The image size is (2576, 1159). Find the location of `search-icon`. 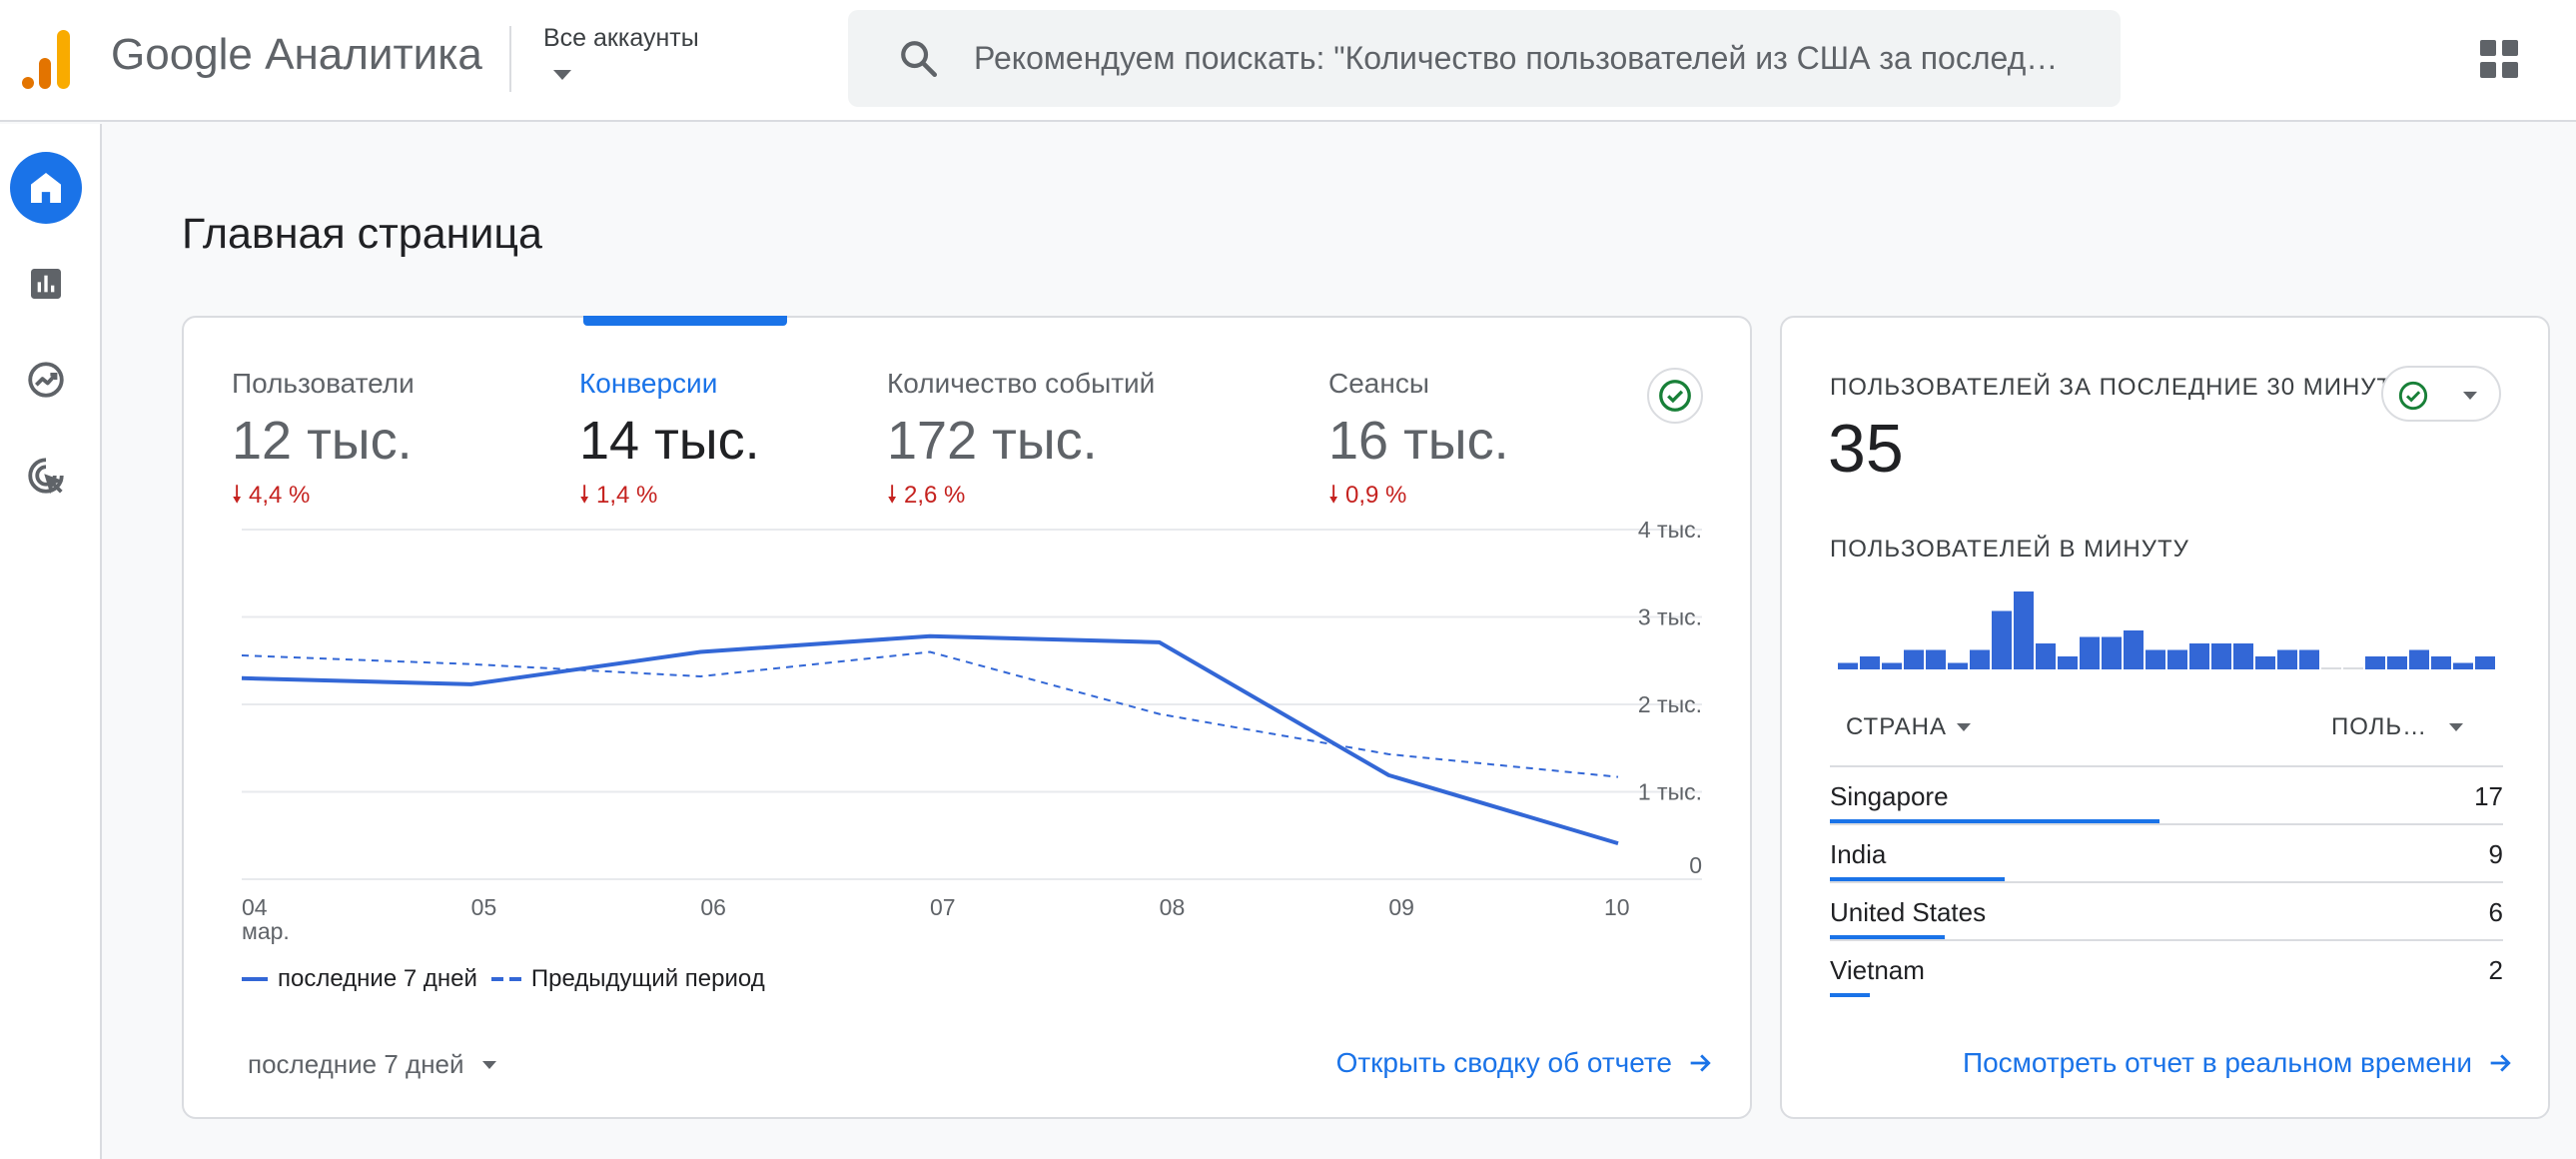

search-icon is located at coordinates (920, 60).